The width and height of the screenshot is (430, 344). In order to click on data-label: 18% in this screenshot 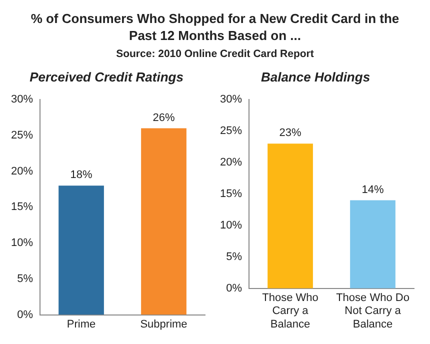, I will do `click(81, 175)`.